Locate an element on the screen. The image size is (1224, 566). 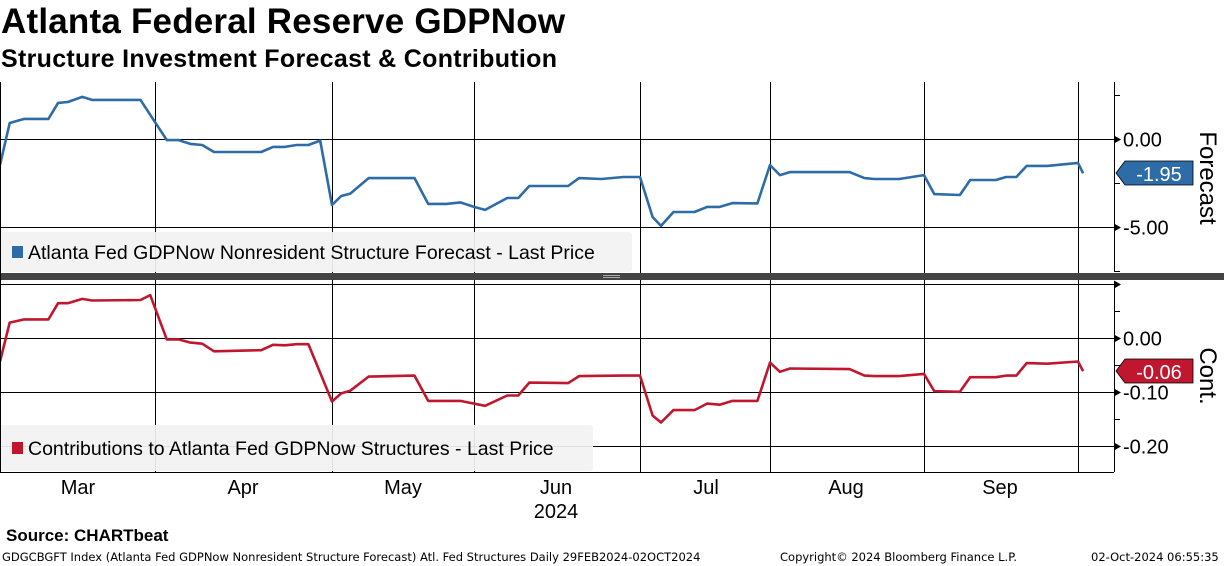
last-value-label: -0.06 is located at coordinates (1159, 373).